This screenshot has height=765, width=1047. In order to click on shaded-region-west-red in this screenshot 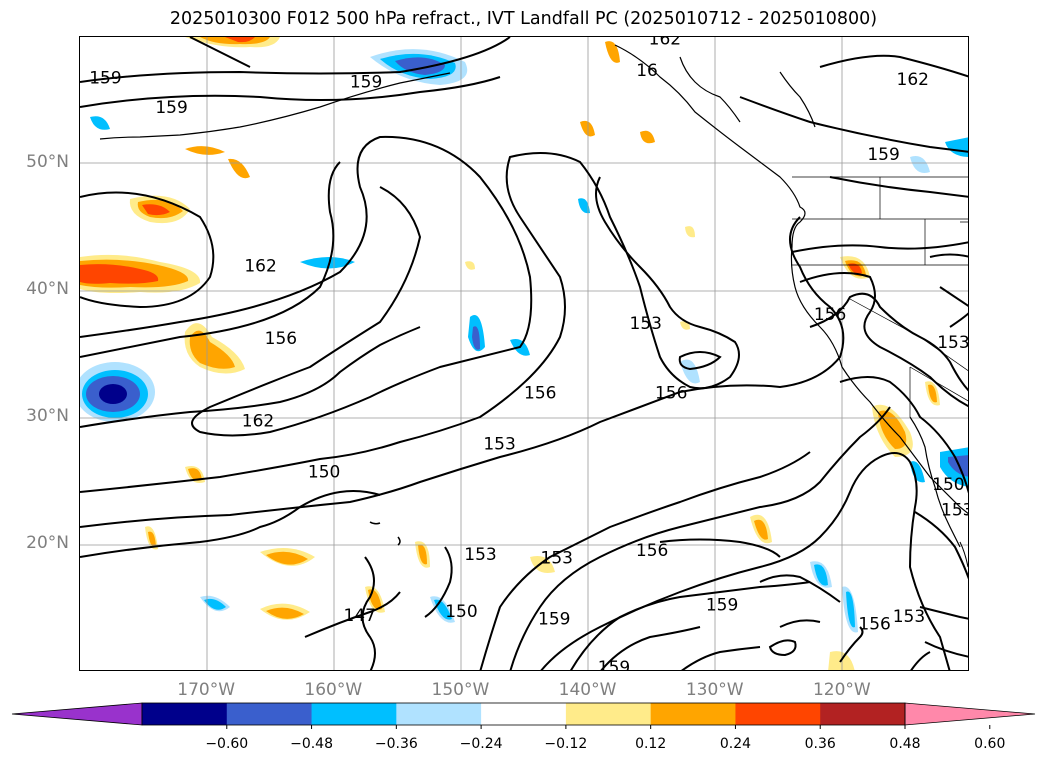, I will do `click(140, 273)`.